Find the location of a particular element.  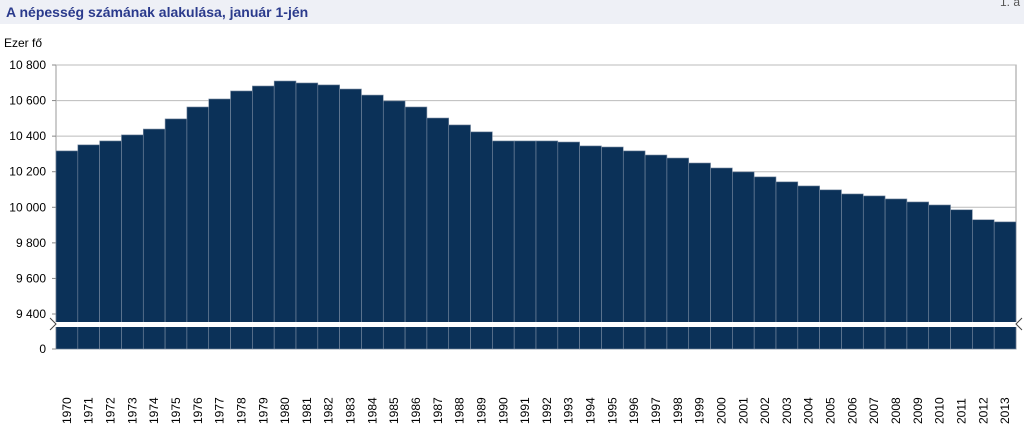

x-tick-label: 1986 is located at coordinates (416, 410).